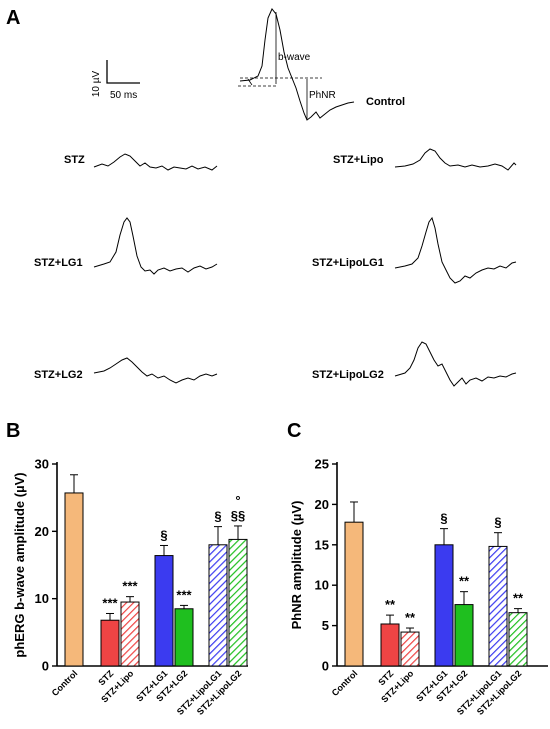 Image resolution: width=550 pixels, height=729 pixels. What do you see at coordinates (13, 18) in the screenshot?
I see `panel-letter-a: A` at bounding box center [13, 18].